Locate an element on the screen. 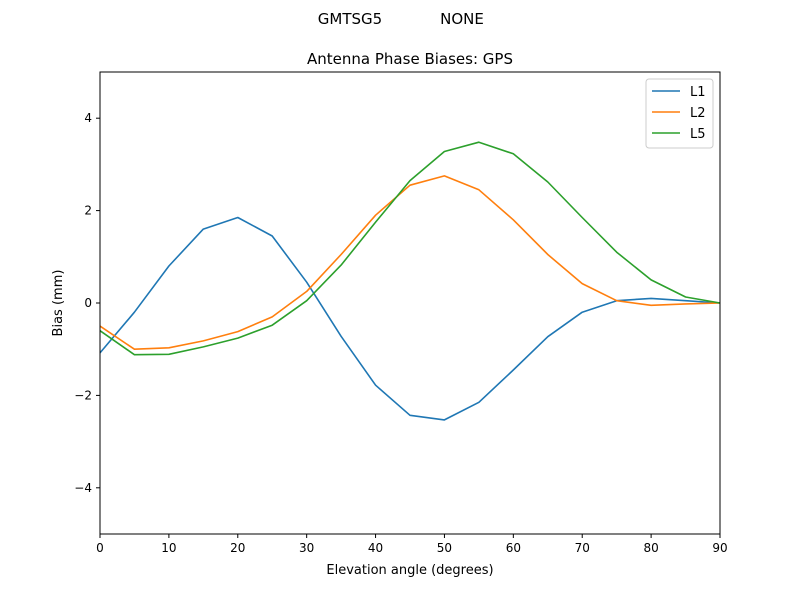 Image resolution: width=800 pixels, height=600 pixels. legend-label-l1: L1 is located at coordinates (698, 92).